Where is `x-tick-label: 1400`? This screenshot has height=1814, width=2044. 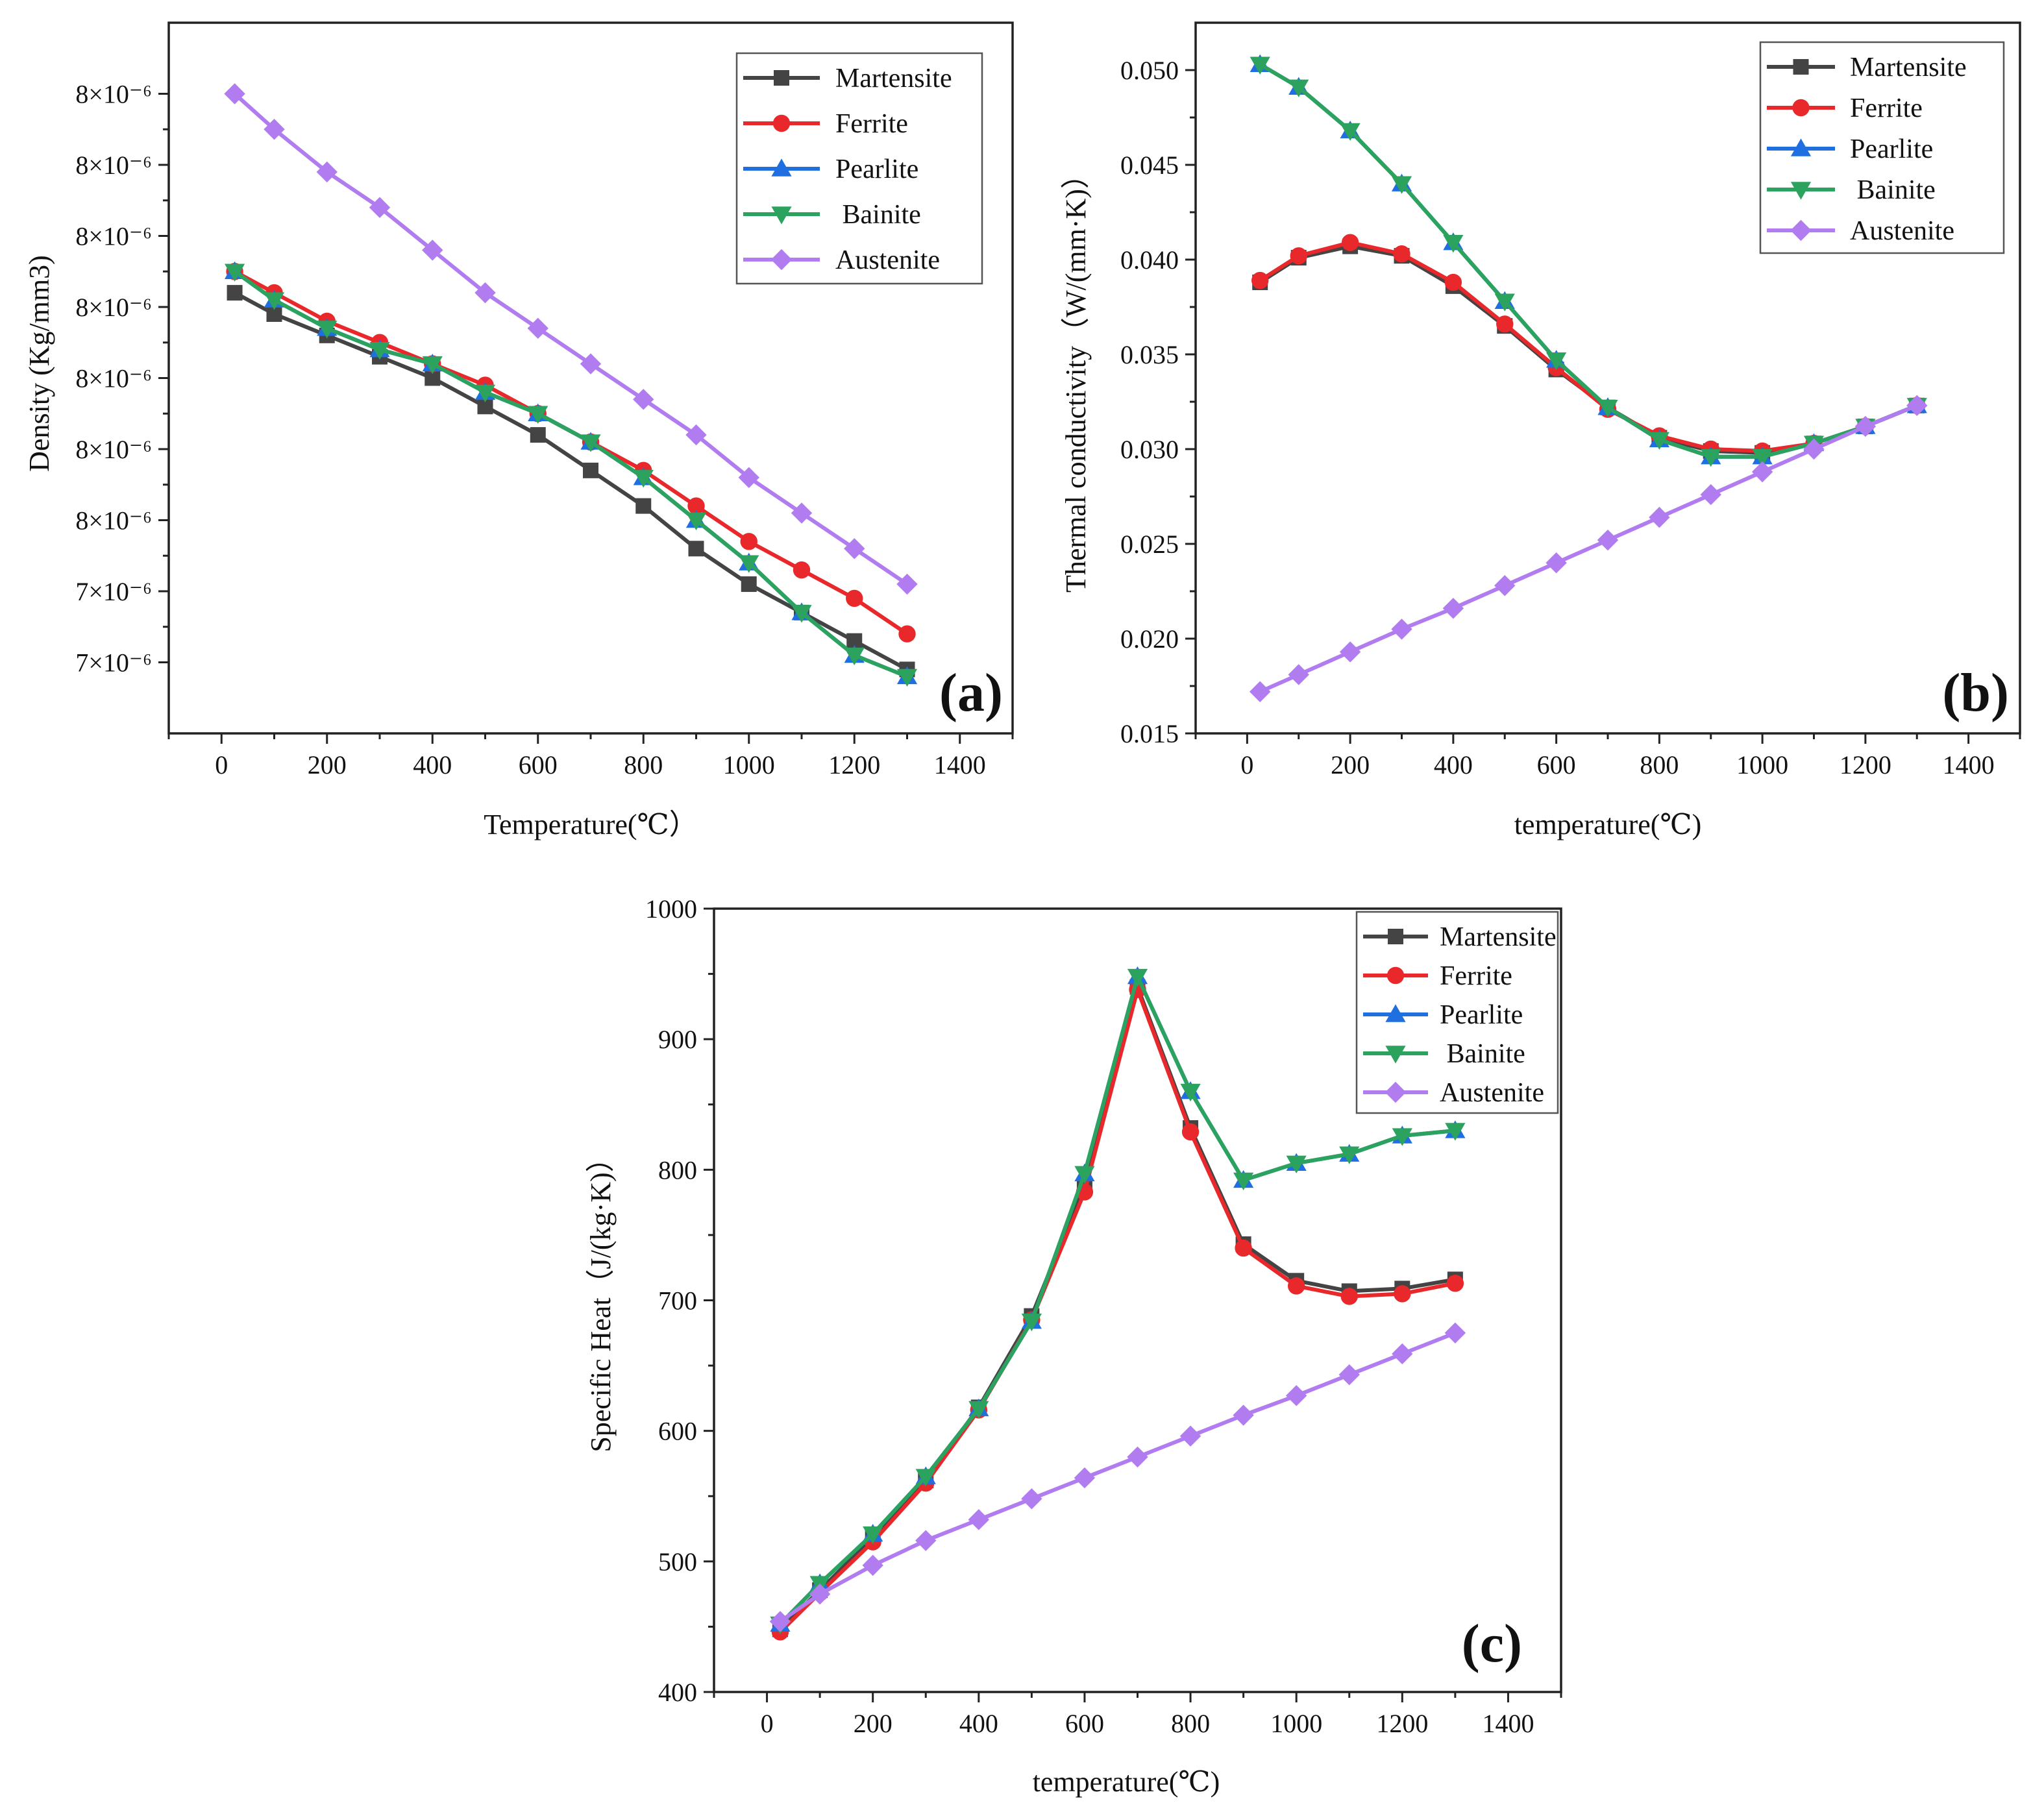
x-tick-label: 1400 is located at coordinates (1508, 1723).